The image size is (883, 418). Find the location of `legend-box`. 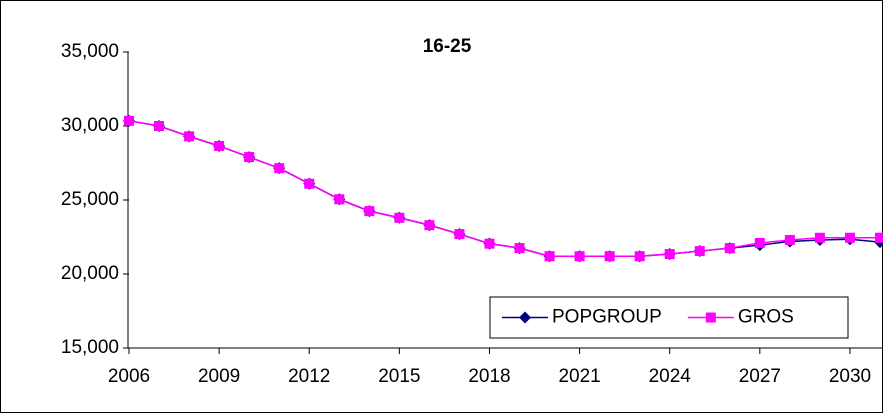

legend-box is located at coordinates (669, 317).